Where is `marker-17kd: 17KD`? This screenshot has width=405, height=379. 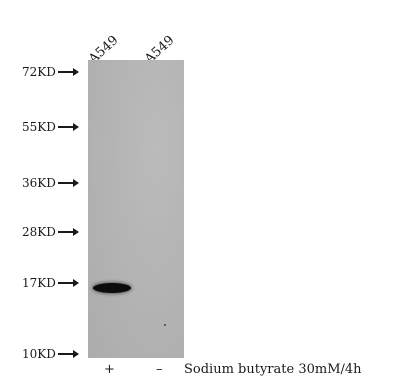 marker-17kd: 17KD is located at coordinates (50, 283).